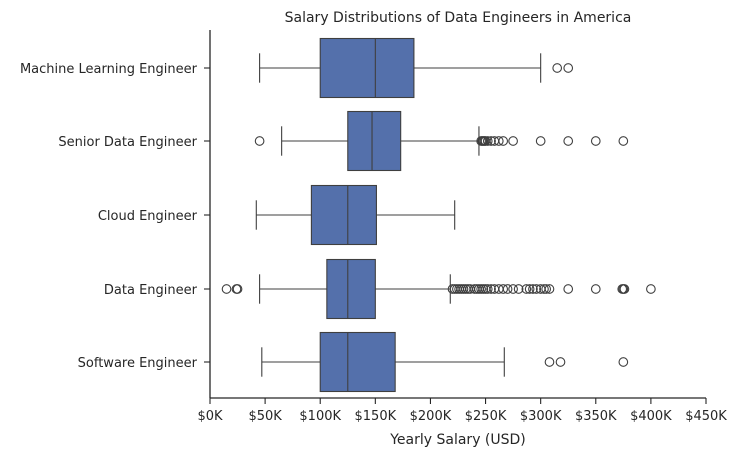 The width and height of the screenshot is (737, 457). What do you see at coordinates (438, 289) in the screenshot?
I see `box-group-data-engineer` at bounding box center [438, 289].